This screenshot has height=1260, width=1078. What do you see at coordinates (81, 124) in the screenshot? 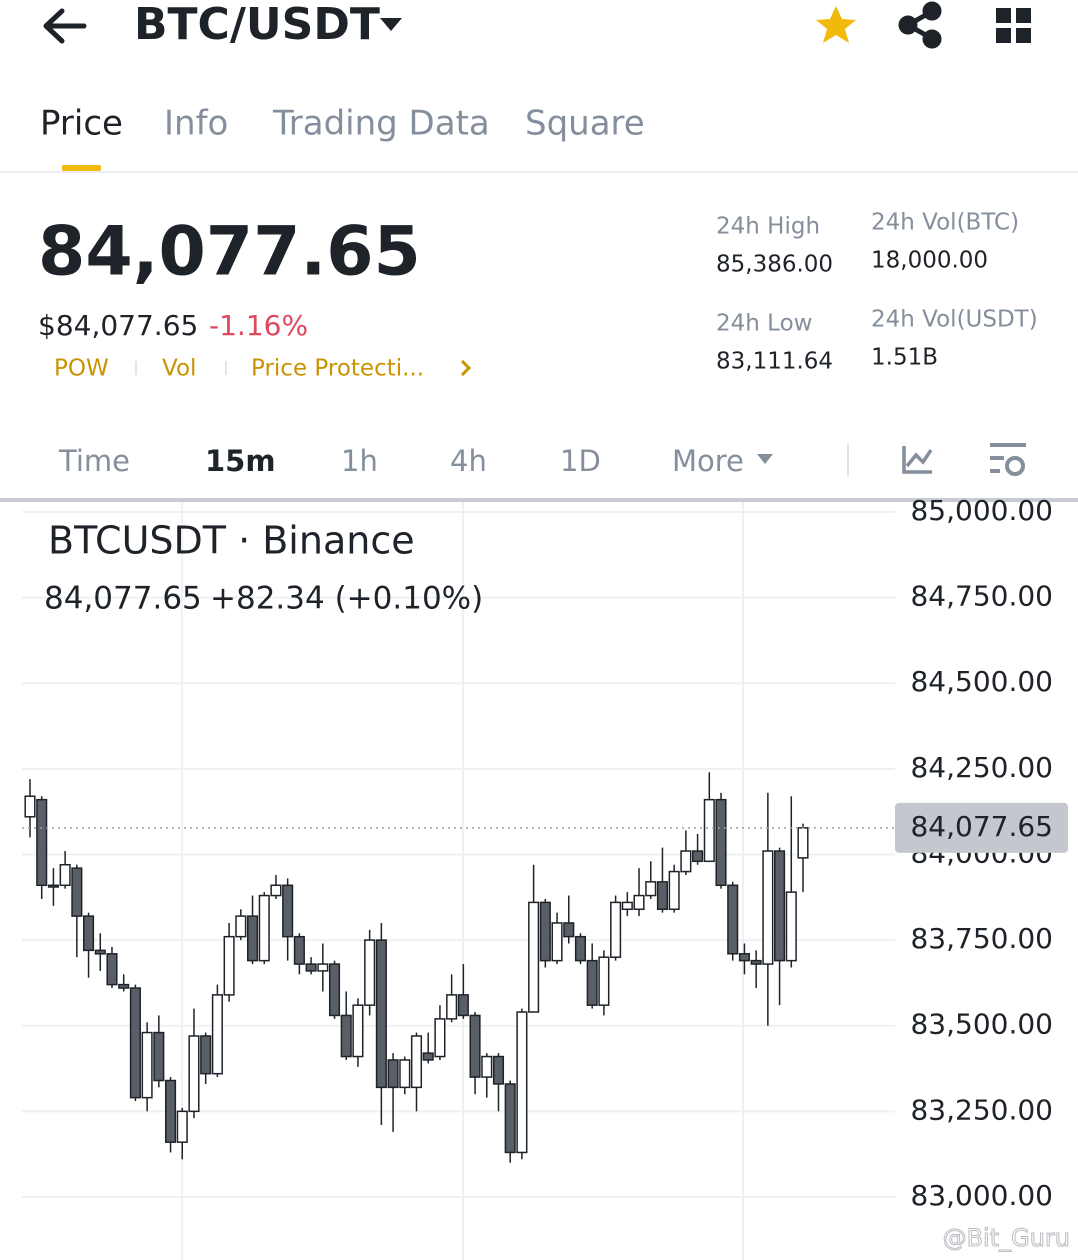
I see `tab: Price` at bounding box center [81, 124].